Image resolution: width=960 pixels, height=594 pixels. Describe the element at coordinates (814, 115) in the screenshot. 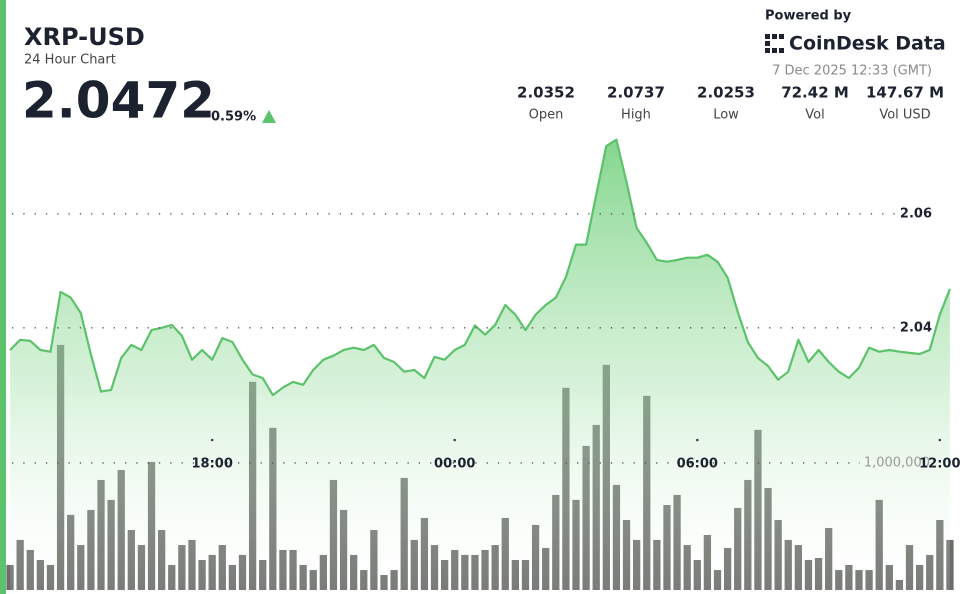

I see `stat-label: Vol` at that location.